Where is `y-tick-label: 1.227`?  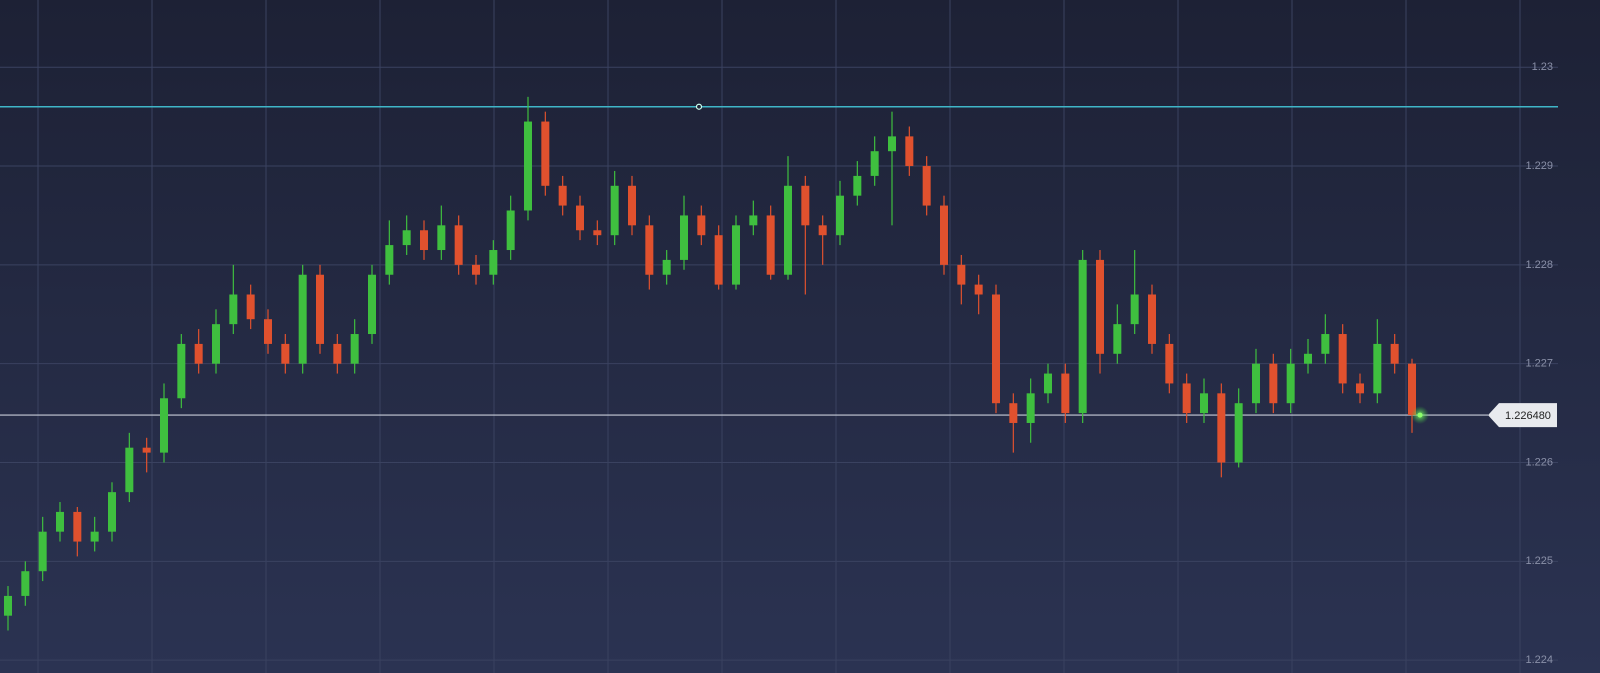 y-tick-label: 1.227 is located at coordinates (1539, 364).